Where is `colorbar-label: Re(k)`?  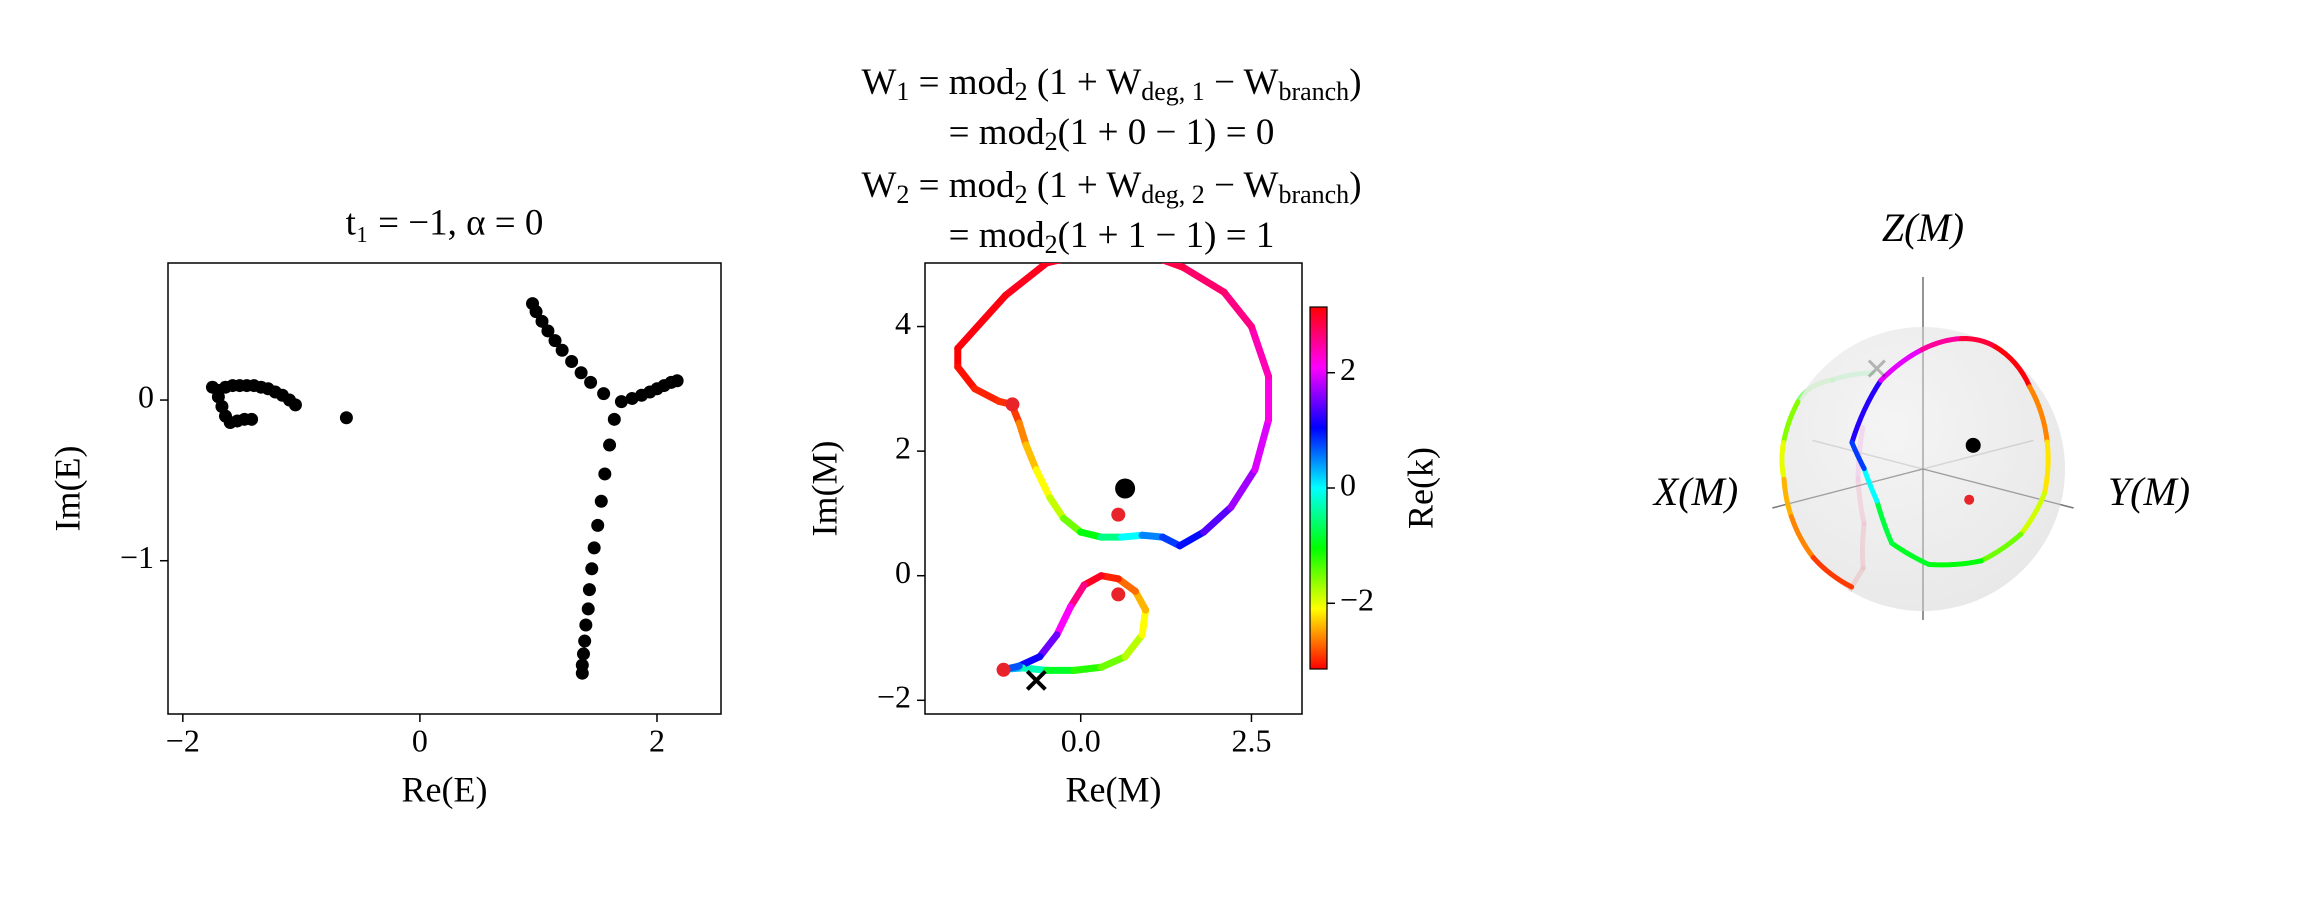 colorbar-label: Re(k) is located at coordinates (1420, 488).